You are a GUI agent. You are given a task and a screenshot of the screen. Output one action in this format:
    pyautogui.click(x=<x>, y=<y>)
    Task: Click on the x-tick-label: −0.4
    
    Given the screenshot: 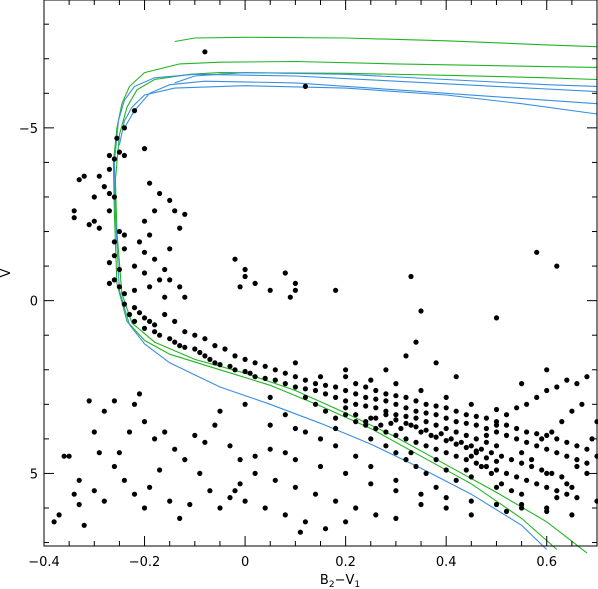 What is the action you would take?
    pyautogui.click(x=44, y=562)
    